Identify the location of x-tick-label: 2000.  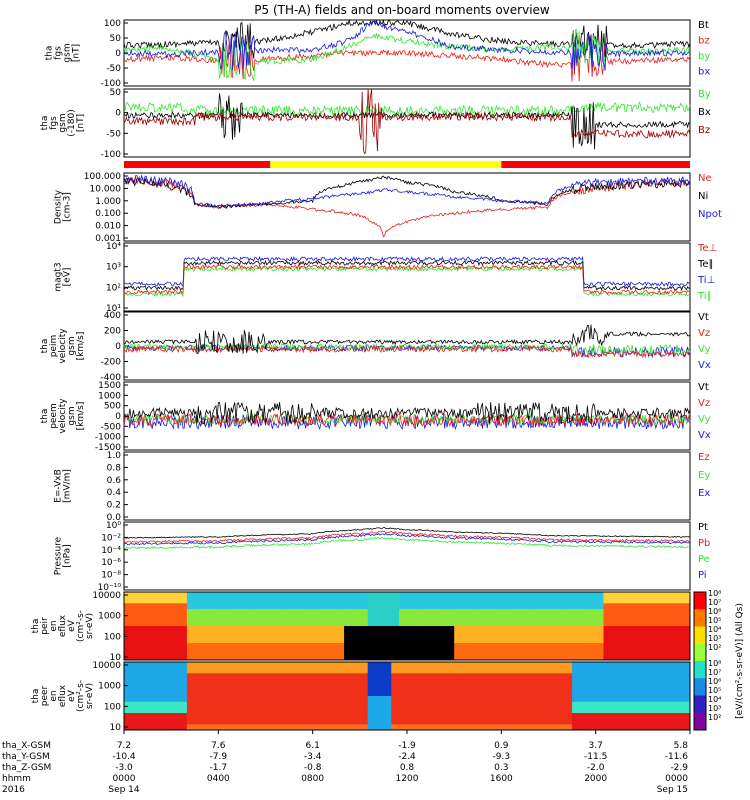
(595, 779).